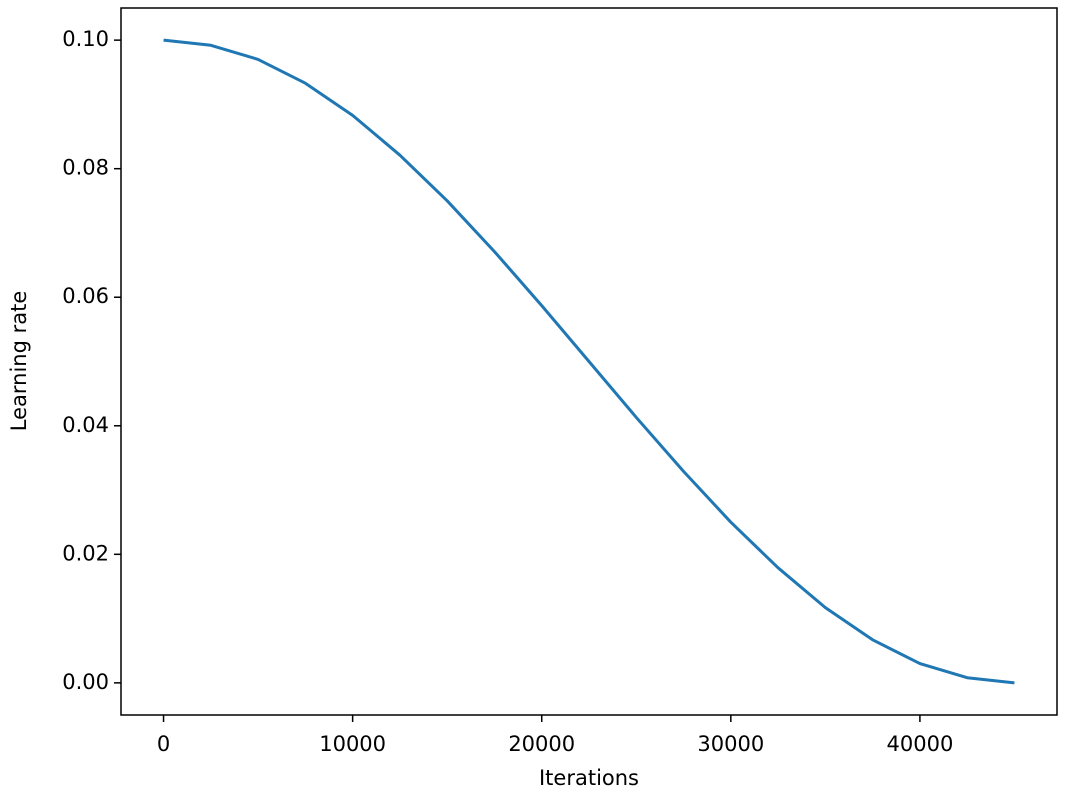  What do you see at coordinates (730, 744) in the screenshot?
I see `x-tick-label: 30000` at bounding box center [730, 744].